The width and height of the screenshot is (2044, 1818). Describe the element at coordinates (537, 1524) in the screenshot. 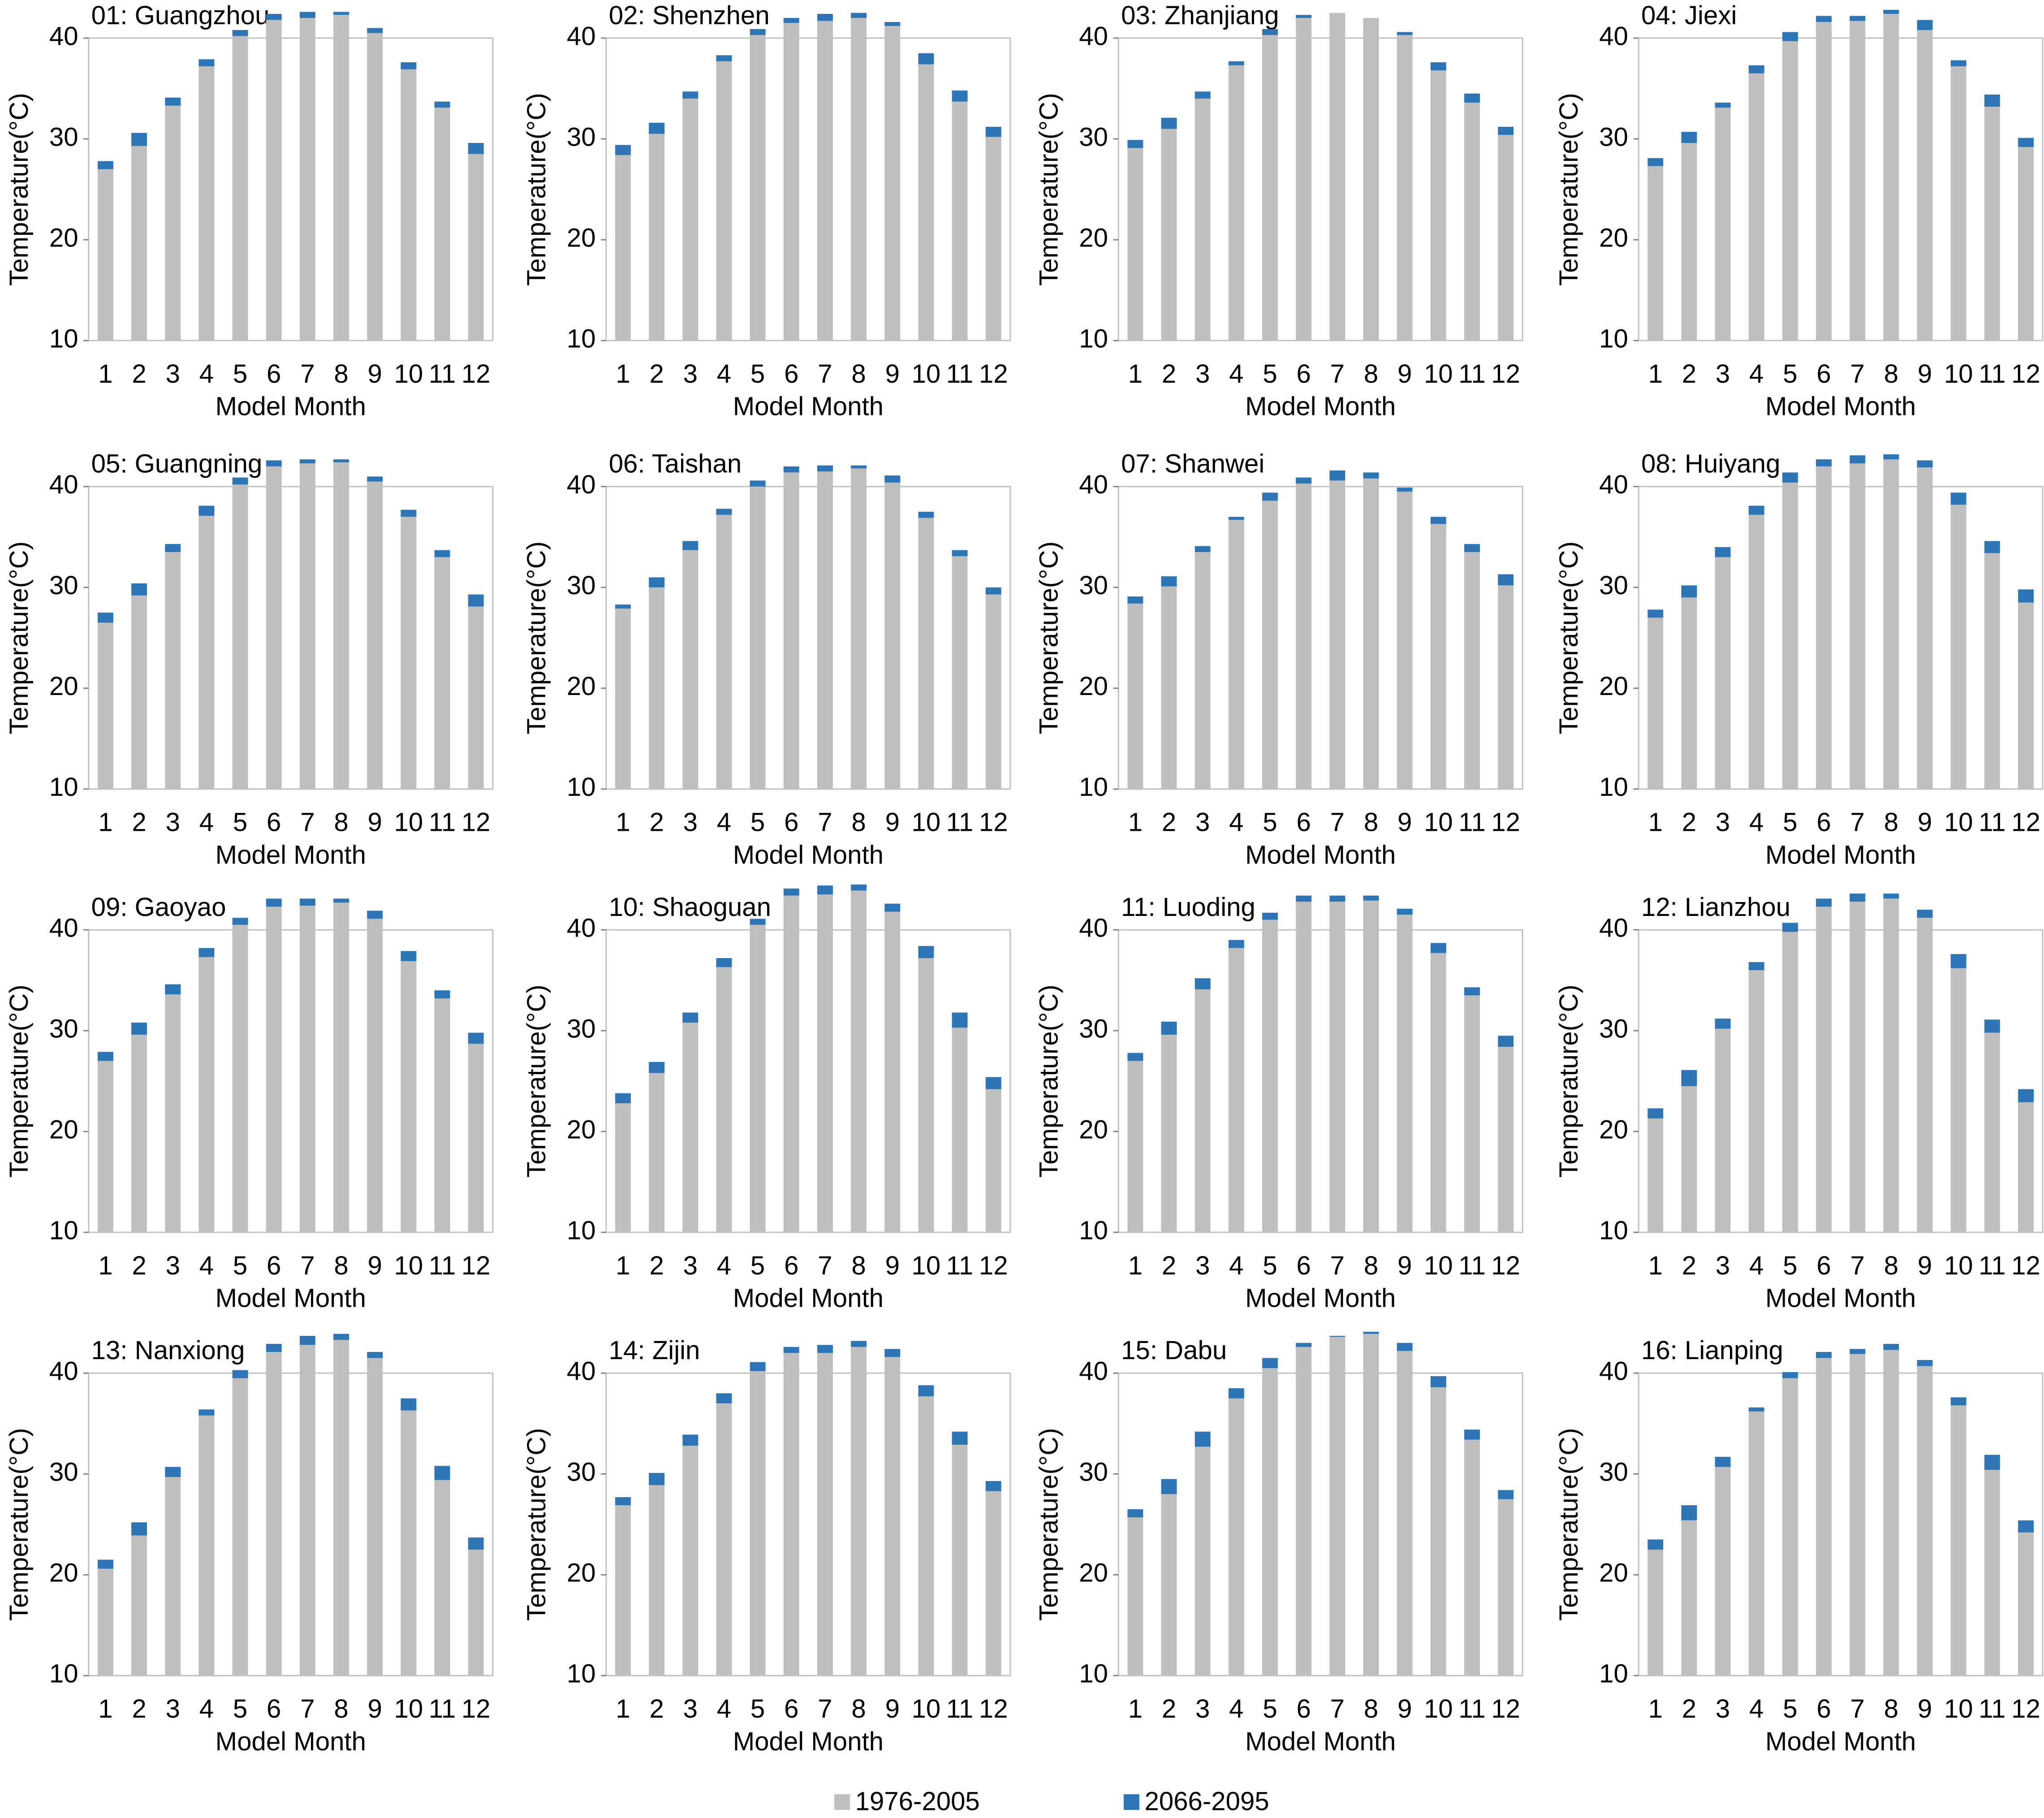

I see `y-axis-label: Temperature(°C)` at that location.